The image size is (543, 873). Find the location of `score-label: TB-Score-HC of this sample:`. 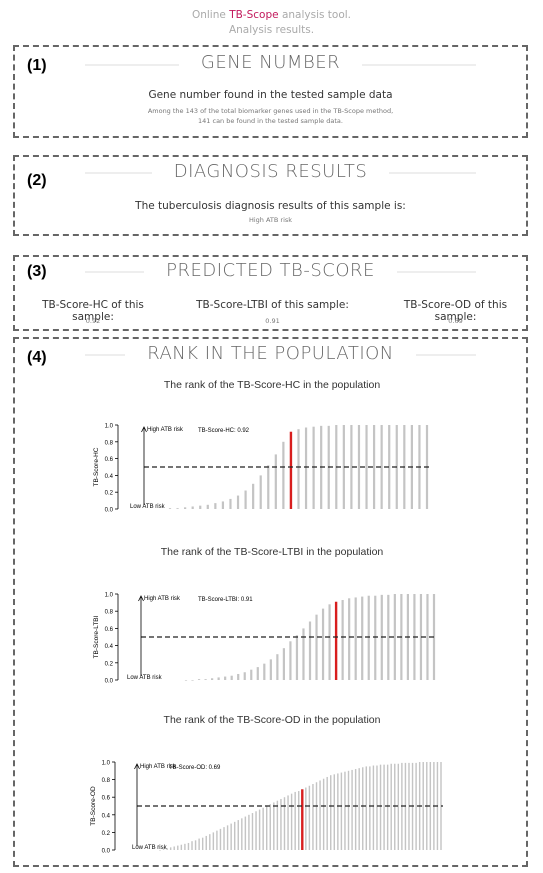

score-label: TB-Score-HC of this sample: is located at coordinates (93, 311).